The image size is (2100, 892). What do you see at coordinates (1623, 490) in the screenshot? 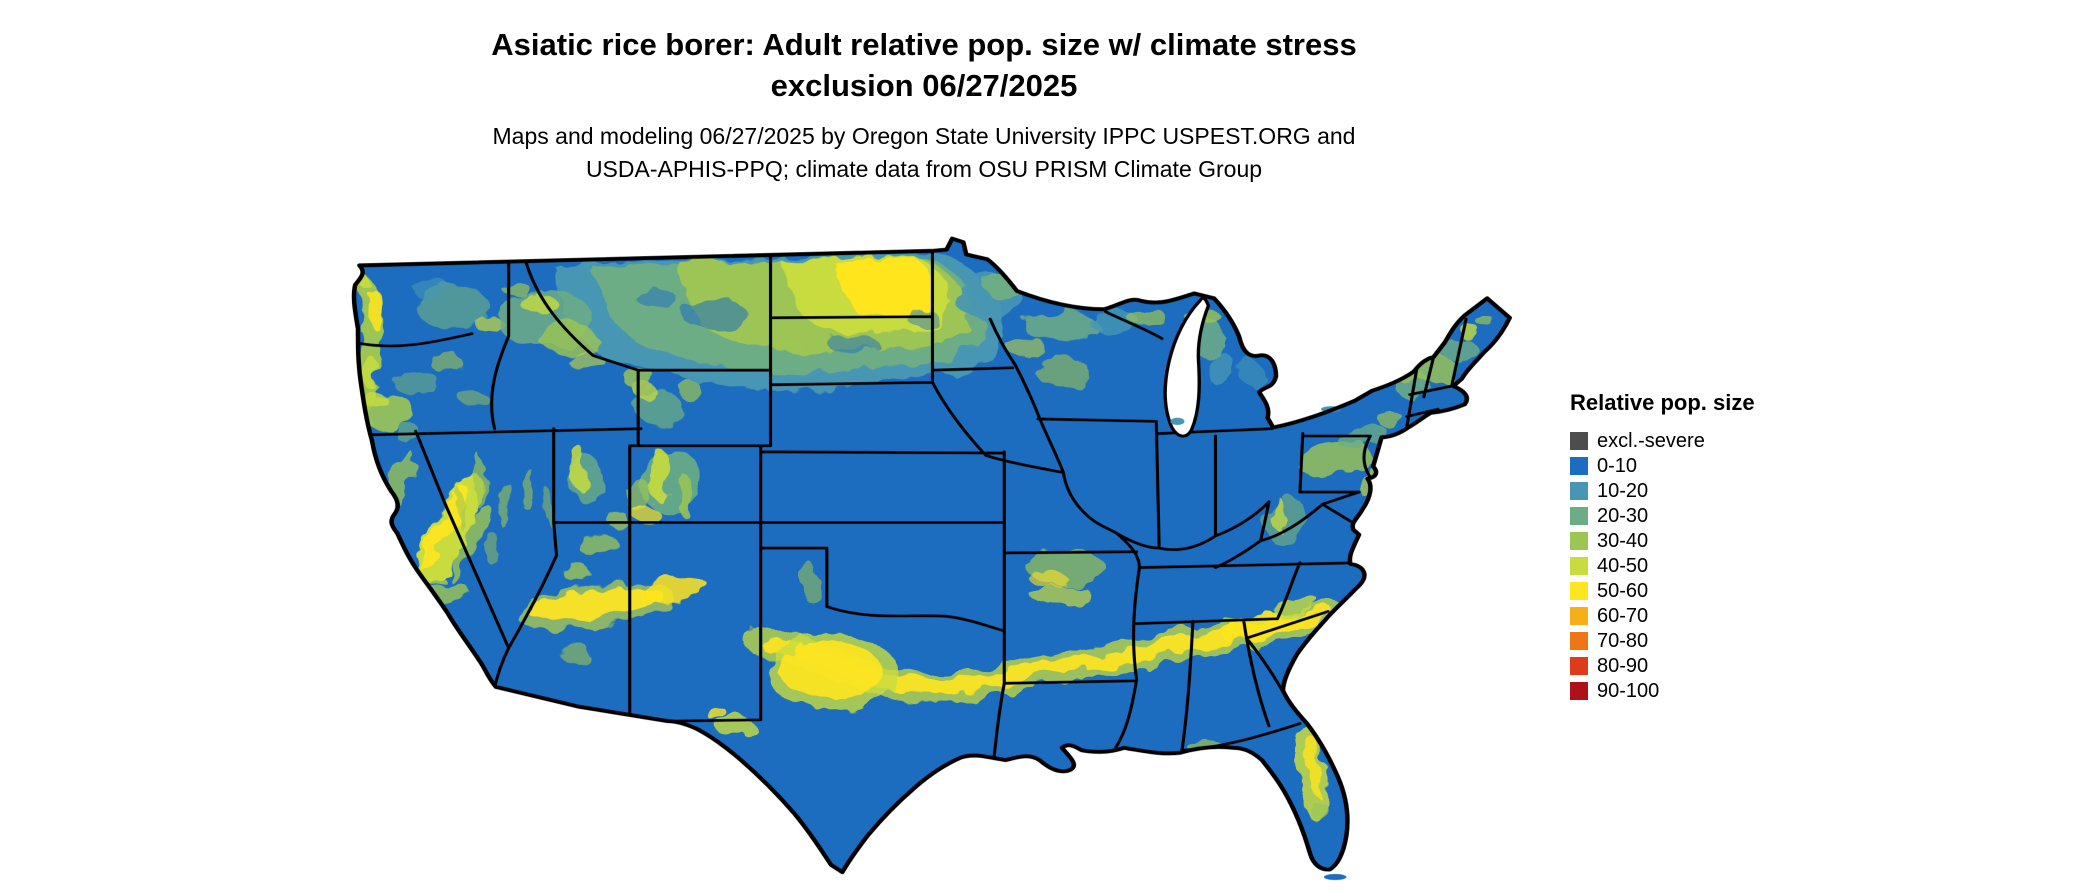
I see `legend-item-label: 10-20` at bounding box center [1623, 490].